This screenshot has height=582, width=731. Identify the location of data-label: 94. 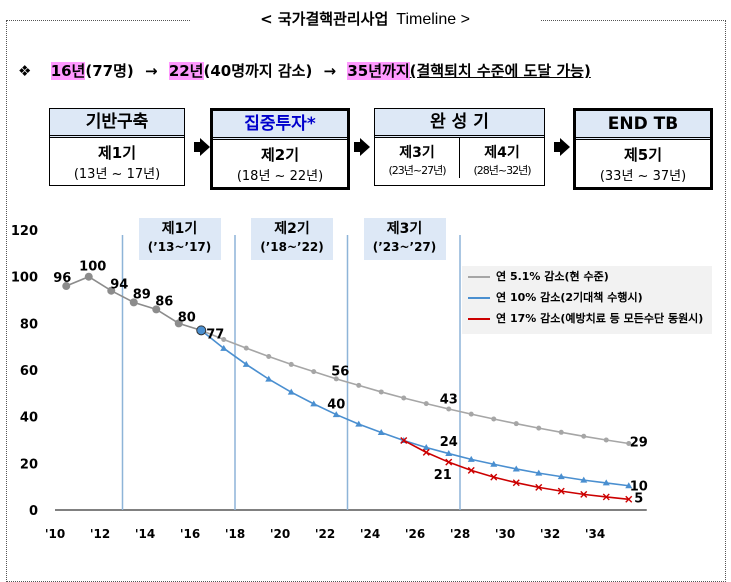
(119, 285).